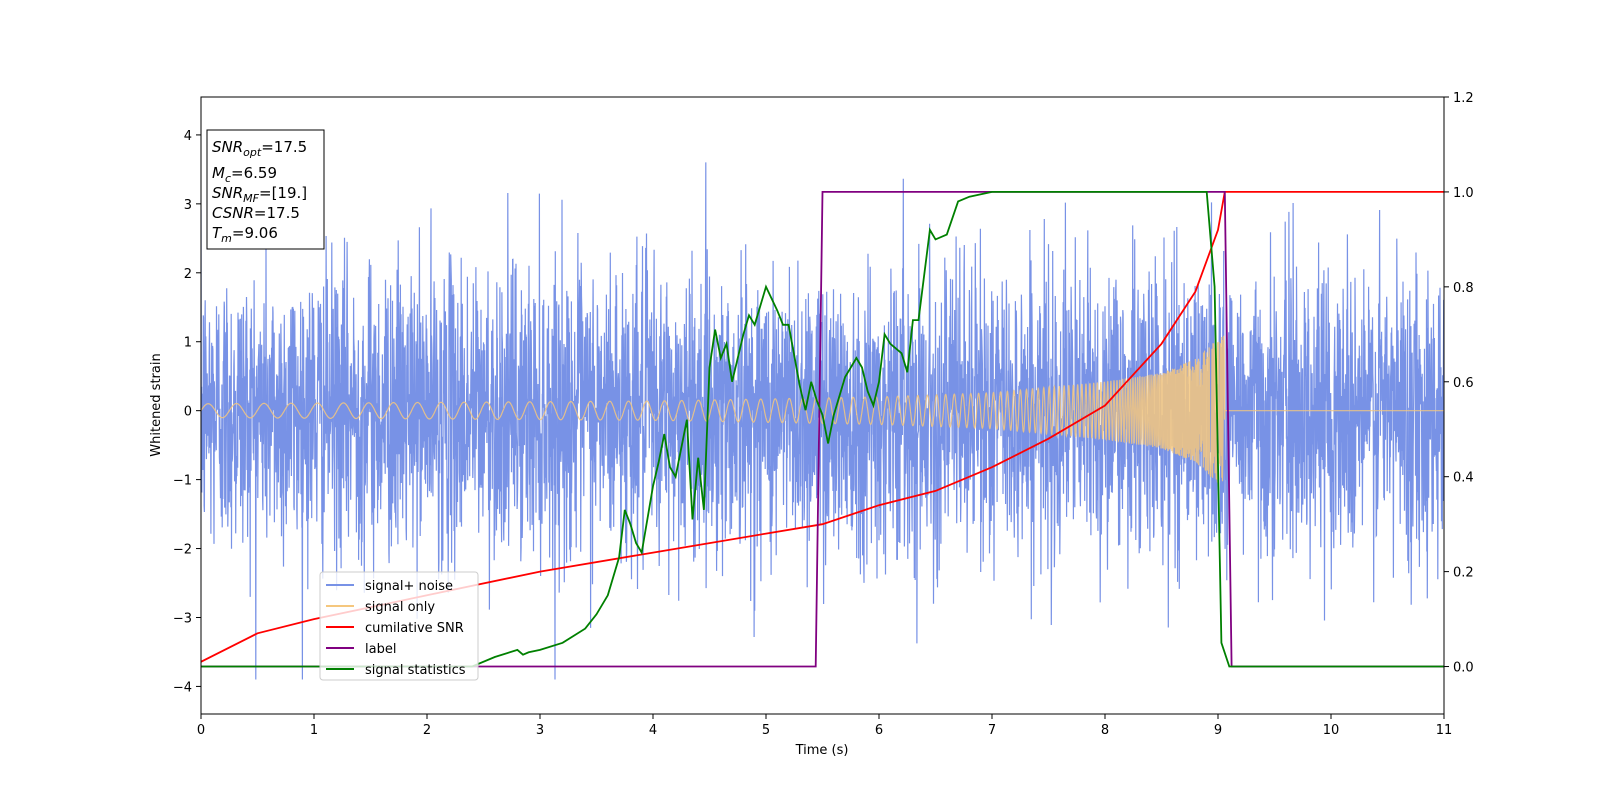 This screenshot has width=1600, height=800. What do you see at coordinates (182, 618) in the screenshot?
I see `y-left-tick-label: −3` at bounding box center [182, 618].